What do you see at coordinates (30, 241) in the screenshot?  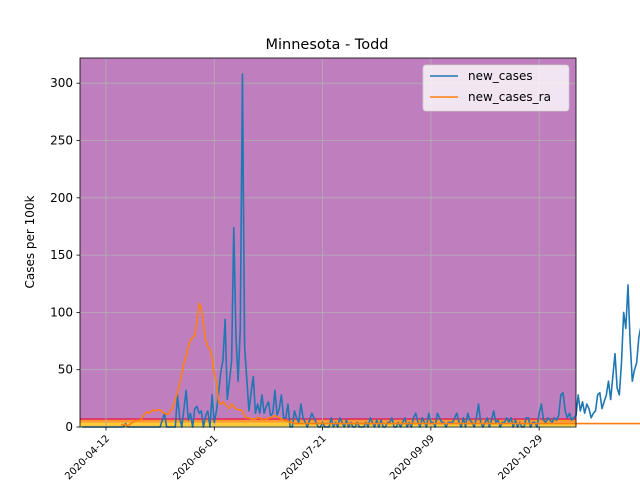 I see `y-axis-label: Cases per 100k` at bounding box center [30, 241].